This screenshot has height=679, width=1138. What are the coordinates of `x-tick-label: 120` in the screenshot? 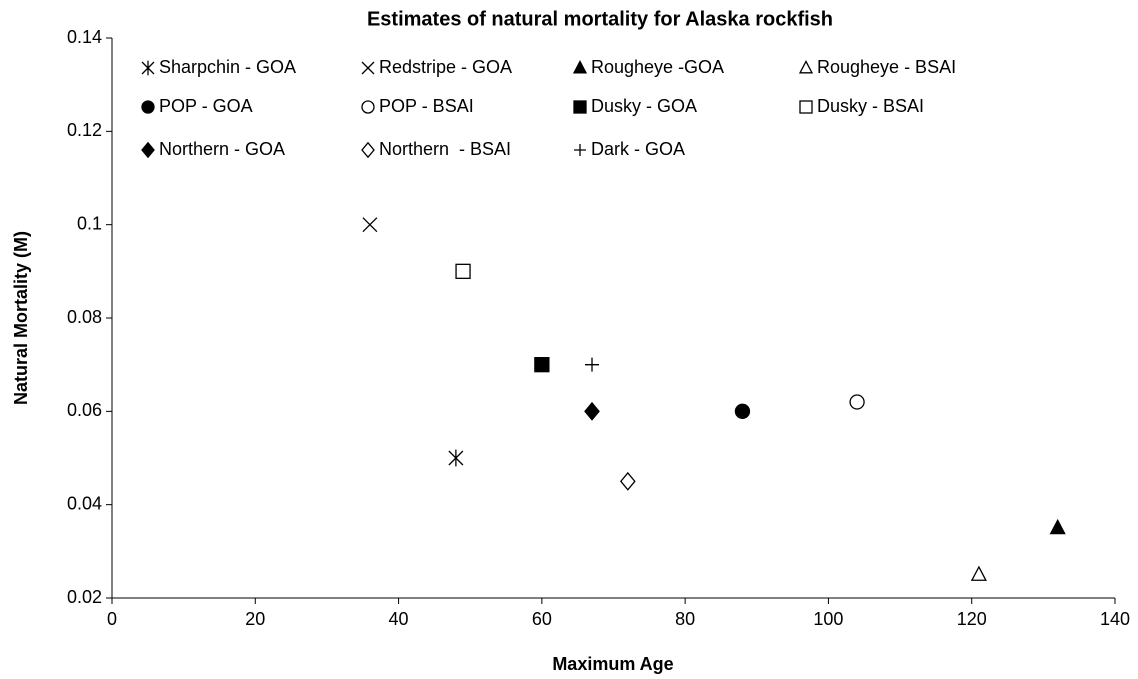 It's located at (972, 619).